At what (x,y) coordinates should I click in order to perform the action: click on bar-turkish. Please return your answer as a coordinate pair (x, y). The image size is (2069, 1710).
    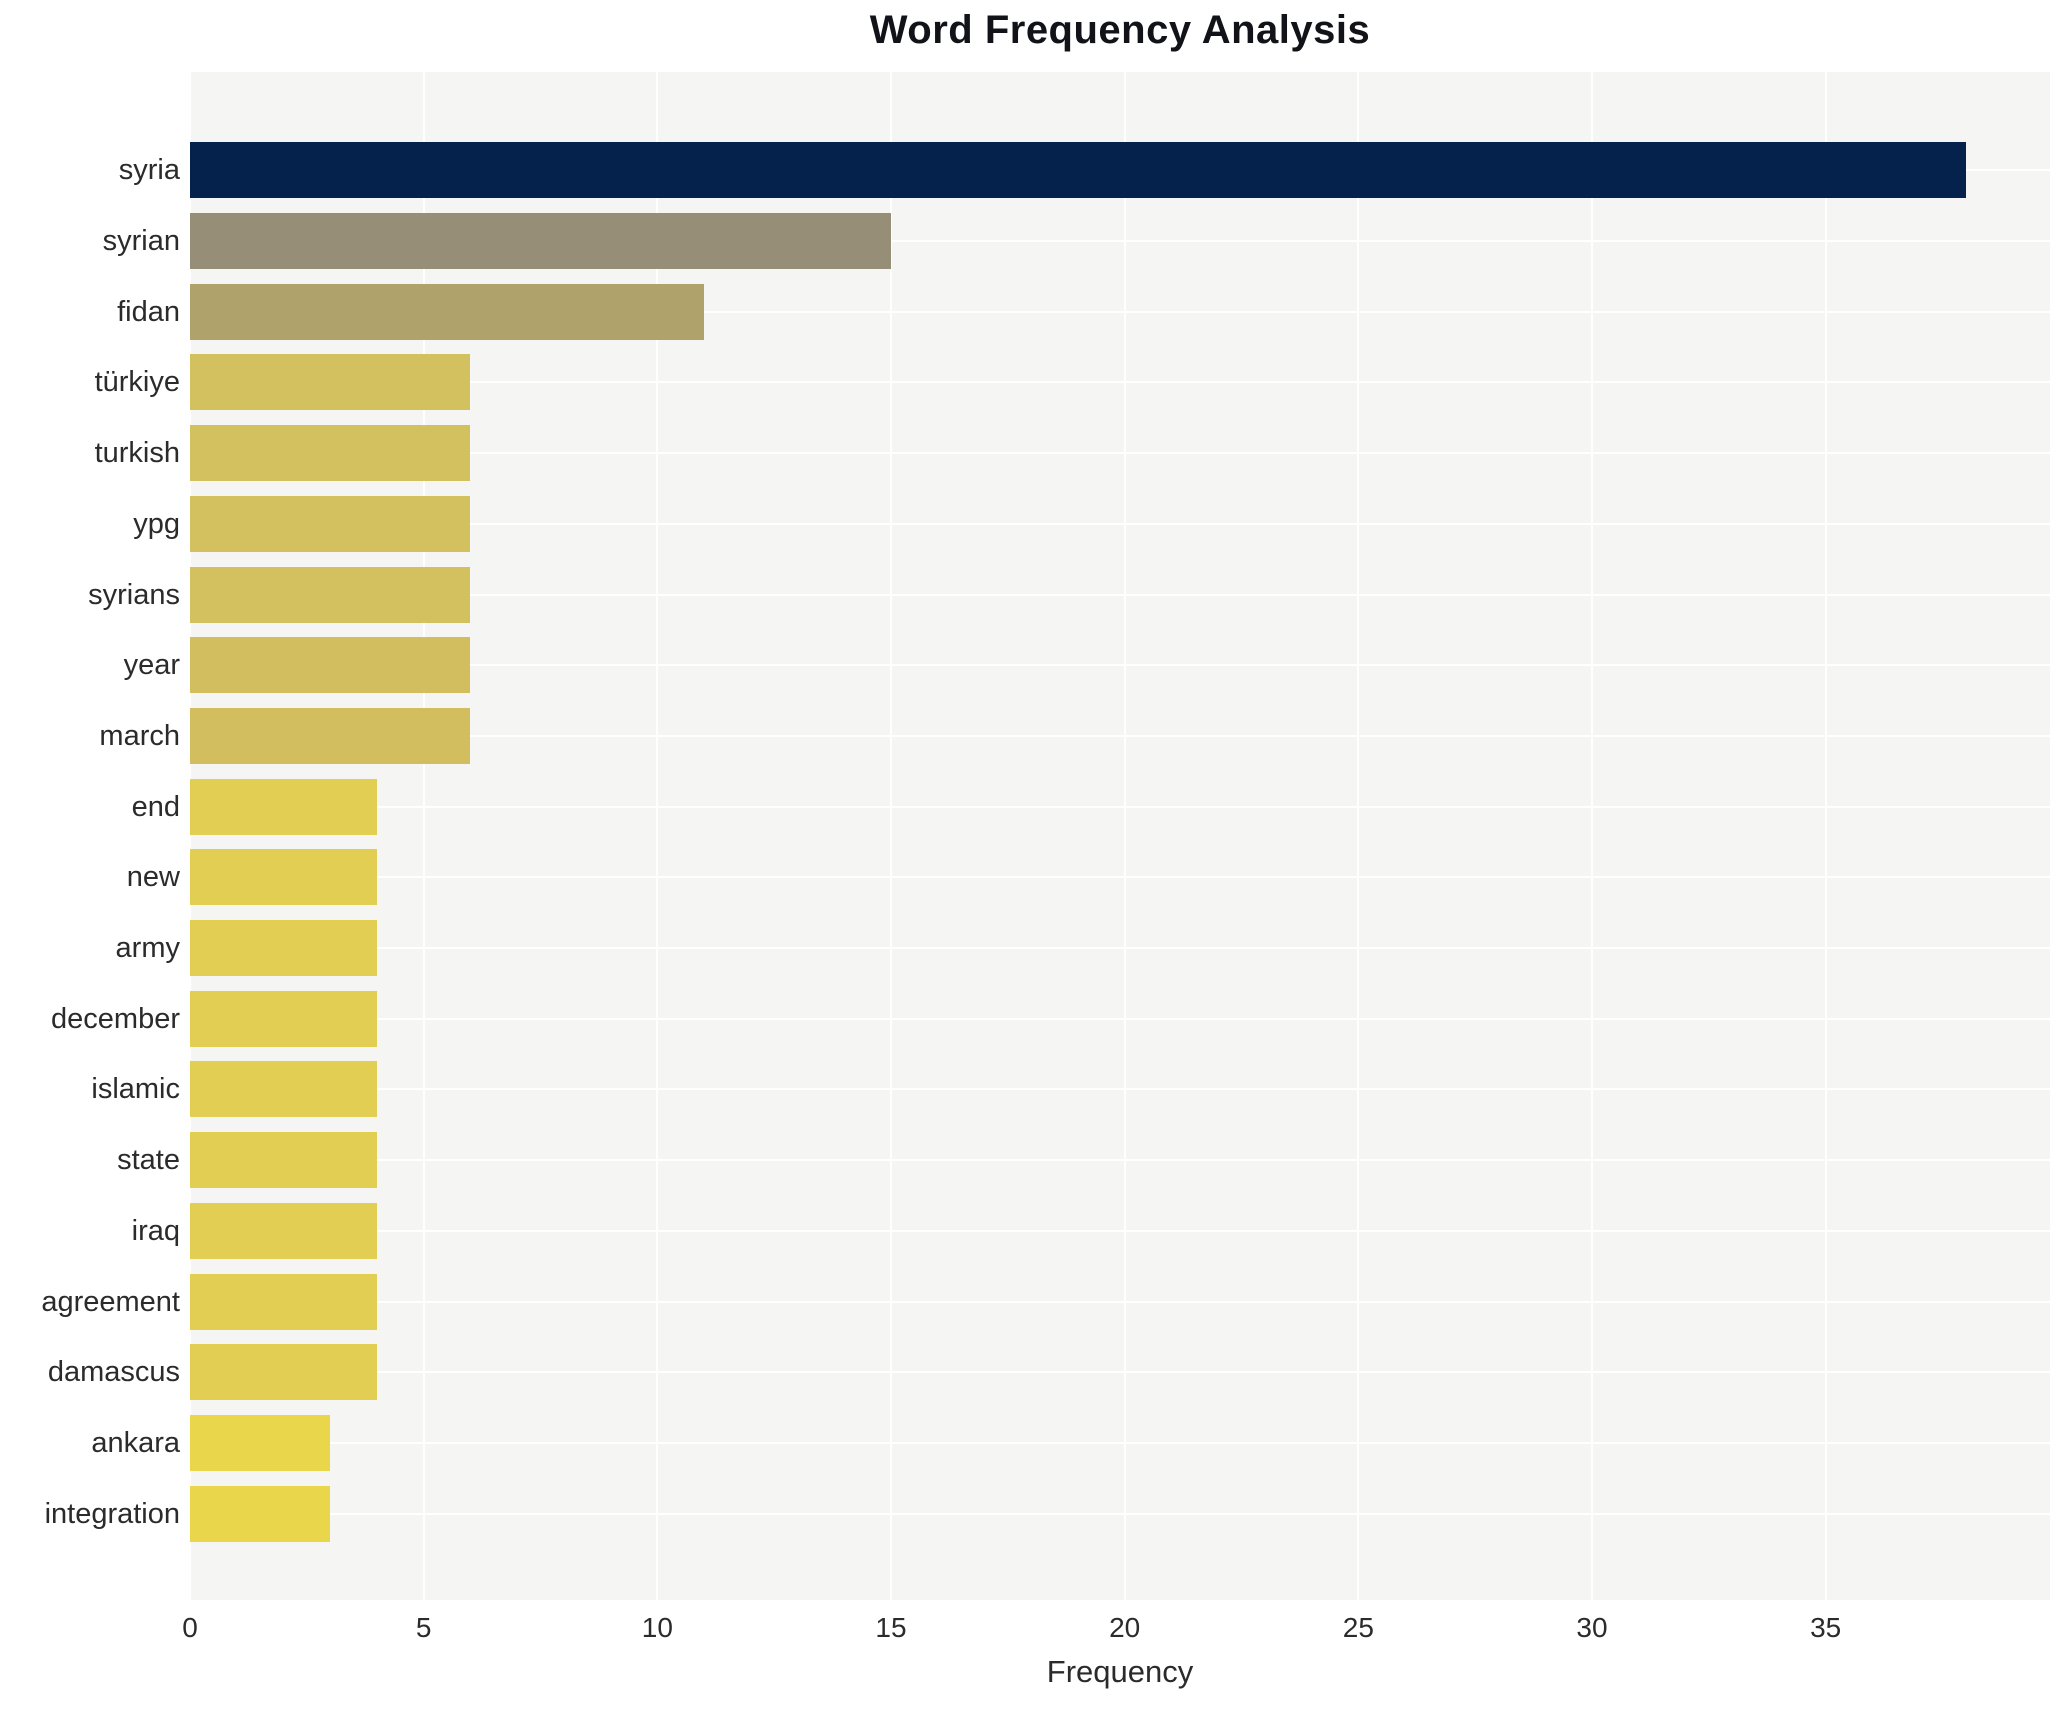
    Looking at the image, I should click on (330, 453).